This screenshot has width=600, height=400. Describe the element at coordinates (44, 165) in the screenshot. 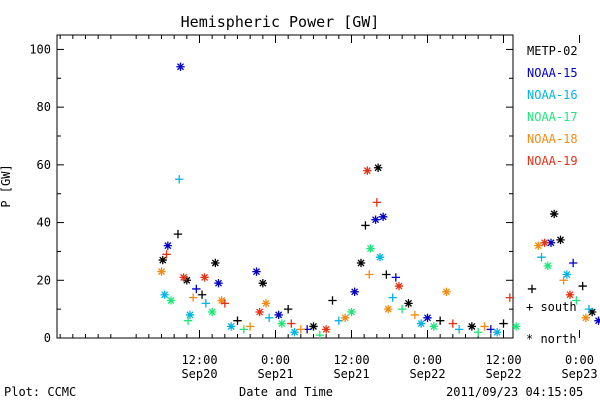

I see `y-tick-label: 60` at that location.